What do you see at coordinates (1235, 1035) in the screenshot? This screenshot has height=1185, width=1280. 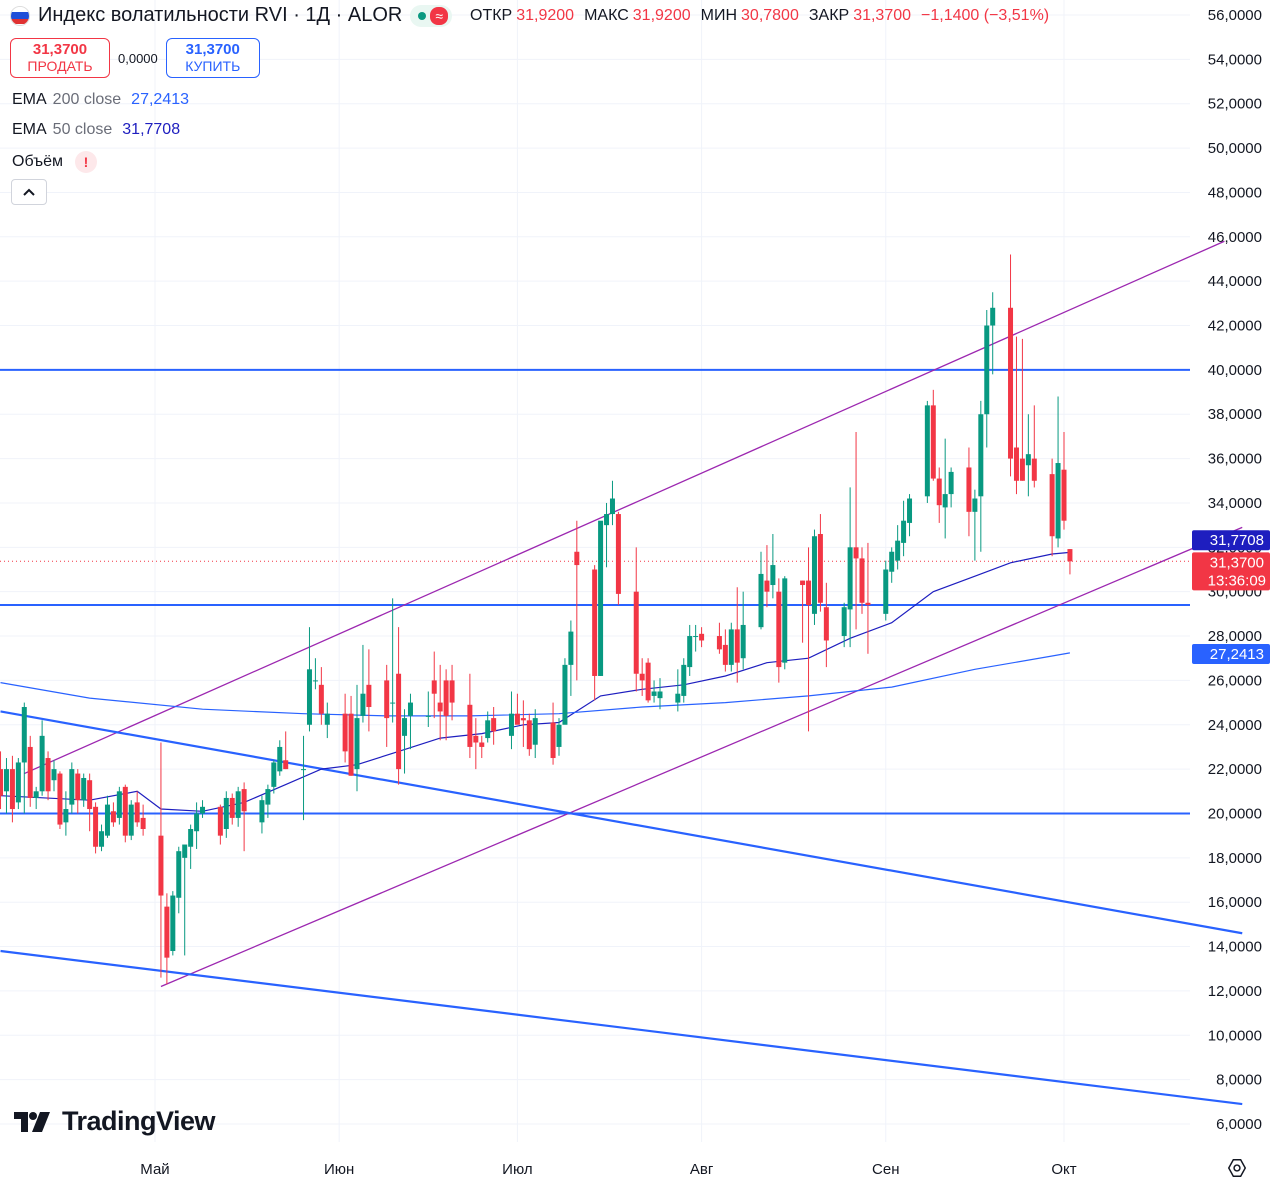 I see `y-tick-label: 10,0000` at bounding box center [1235, 1035].